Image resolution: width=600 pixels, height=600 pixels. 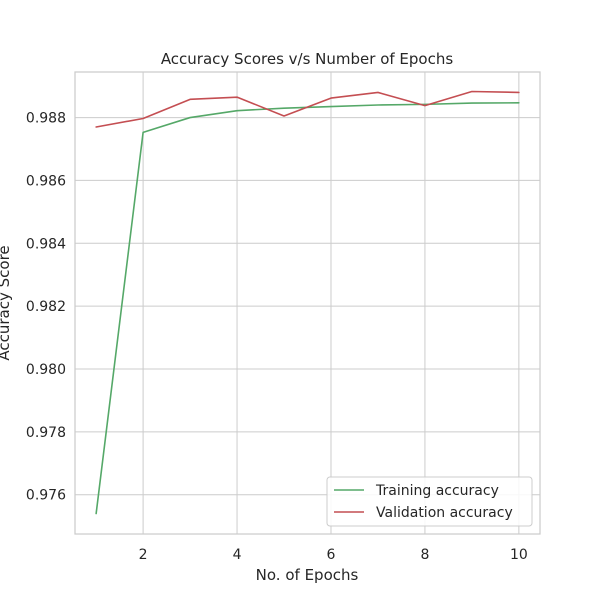 I want to click on y-tick-label: 0.986, so click(x=46, y=181).